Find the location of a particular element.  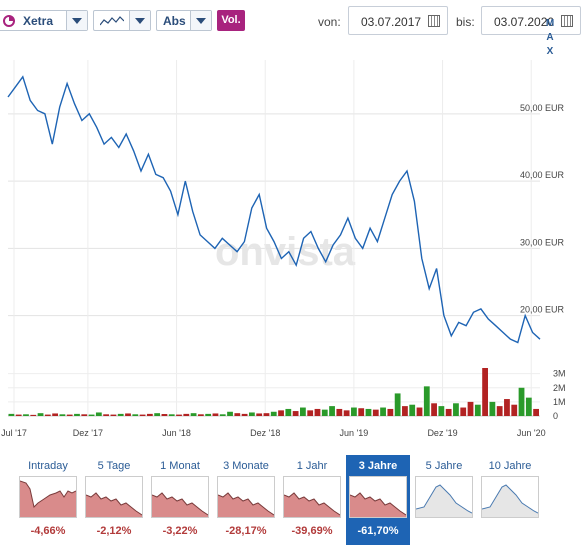

time-tick-label: Dez '19 is located at coordinates (442, 433).